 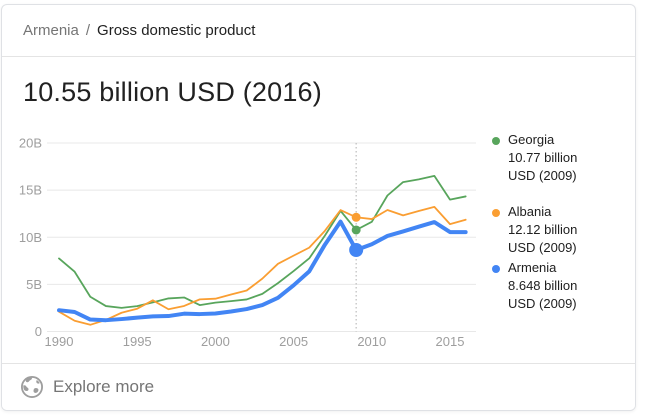 I want to click on legend-series-name: Georgia, so click(x=531, y=139).